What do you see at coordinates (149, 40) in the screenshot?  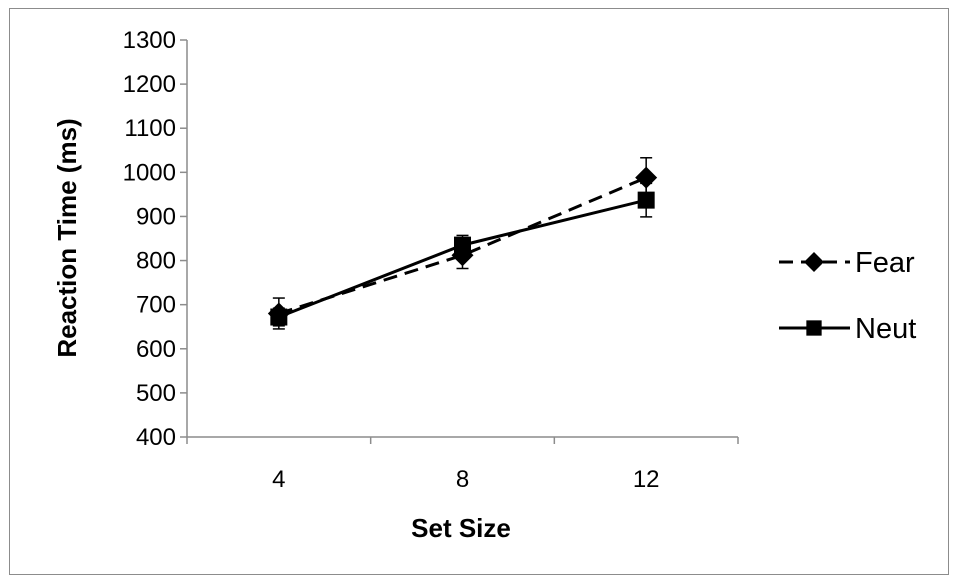 I see `y-tick-label: 1300` at bounding box center [149, 40].